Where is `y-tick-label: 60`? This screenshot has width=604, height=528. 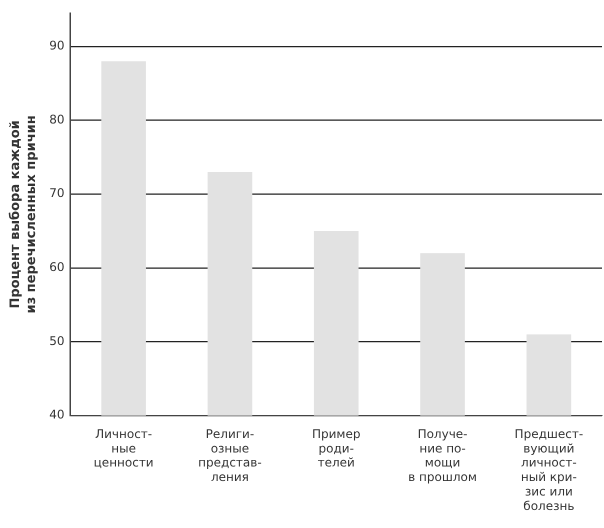 y-tick-label: 60 is located at coordinates (56, 267).